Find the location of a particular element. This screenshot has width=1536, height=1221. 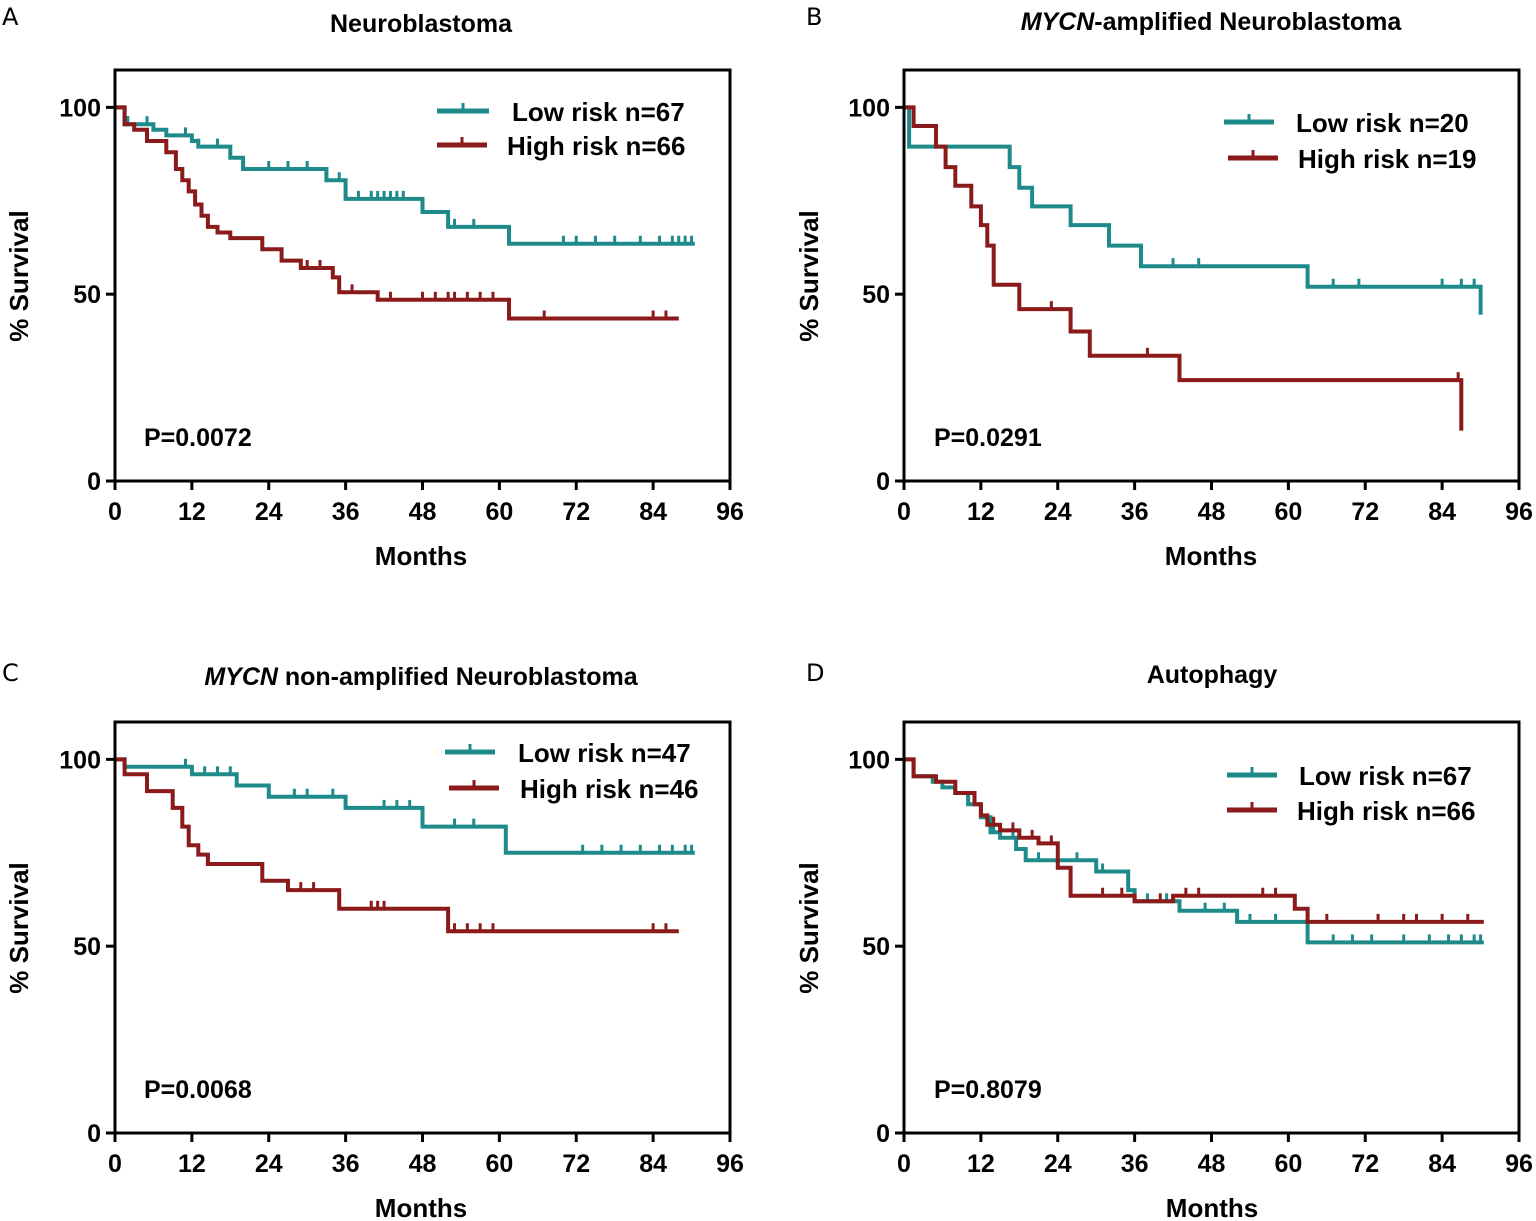

p-value: P=0.0068 is located at coordinates (198, 1090).